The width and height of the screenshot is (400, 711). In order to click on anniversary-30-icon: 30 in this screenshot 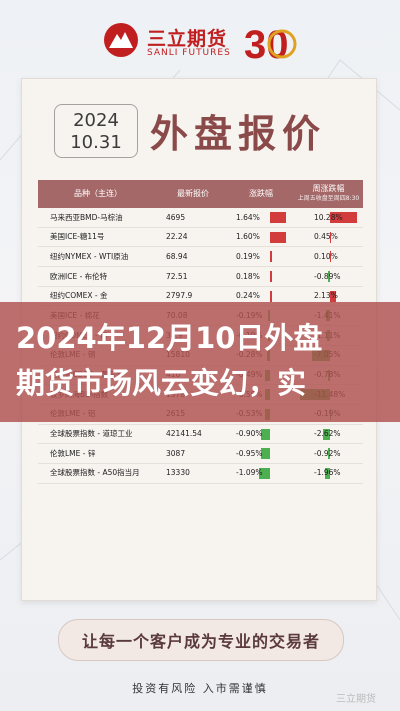, I will do `click(270, 45)`.